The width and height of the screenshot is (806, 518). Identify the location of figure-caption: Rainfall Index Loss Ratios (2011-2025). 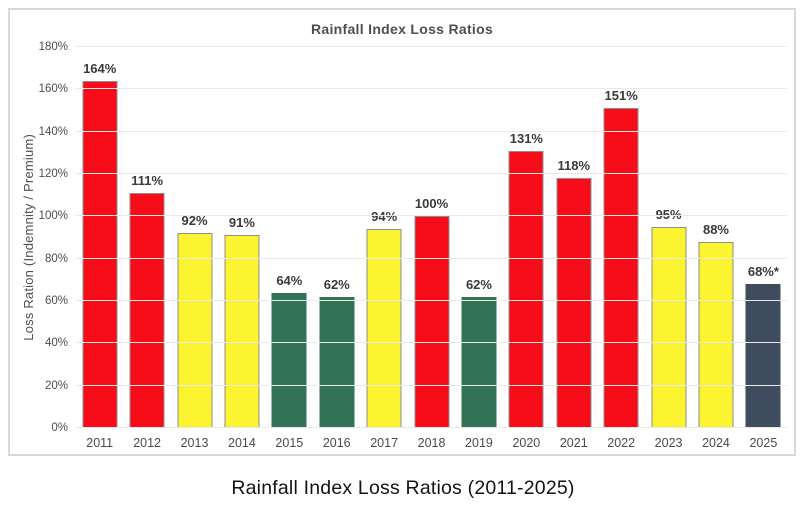
(403, 488).